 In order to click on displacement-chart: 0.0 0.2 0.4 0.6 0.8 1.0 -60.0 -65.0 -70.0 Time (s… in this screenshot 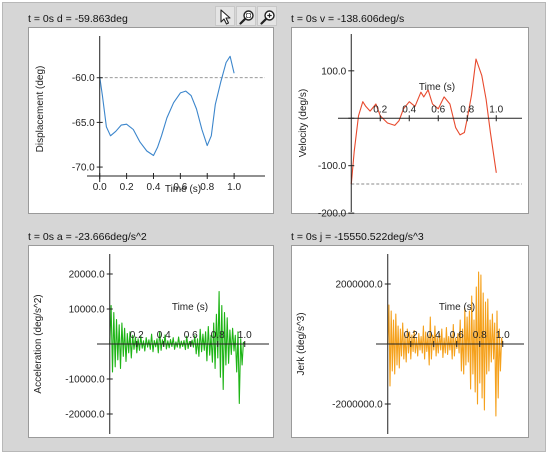, I will do `click(150, 115)`.